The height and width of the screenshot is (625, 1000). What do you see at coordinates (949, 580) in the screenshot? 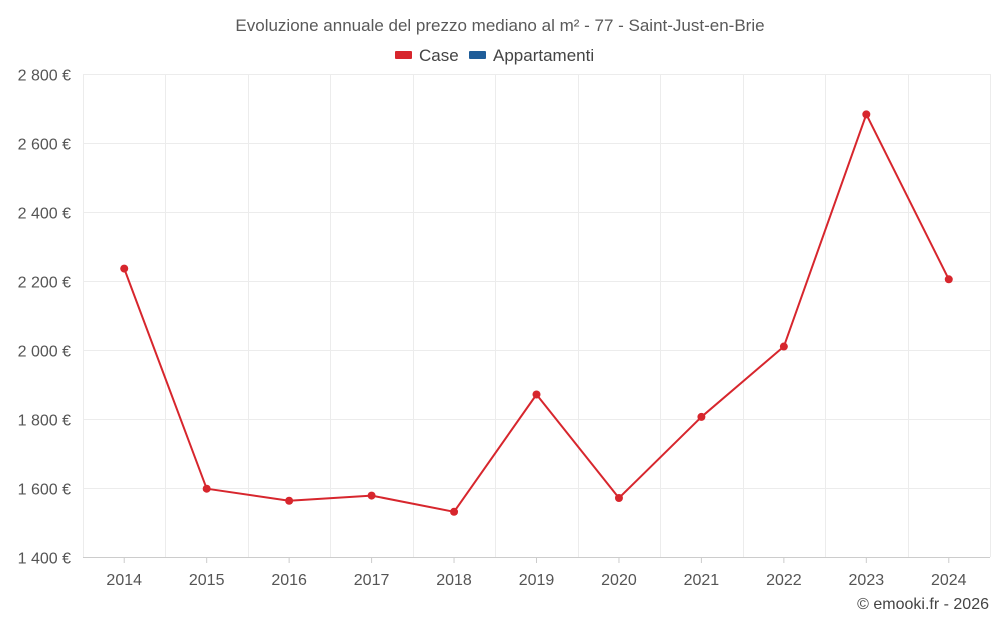
I see `x-tick-label: 2024` at bounding box center [949, 580].